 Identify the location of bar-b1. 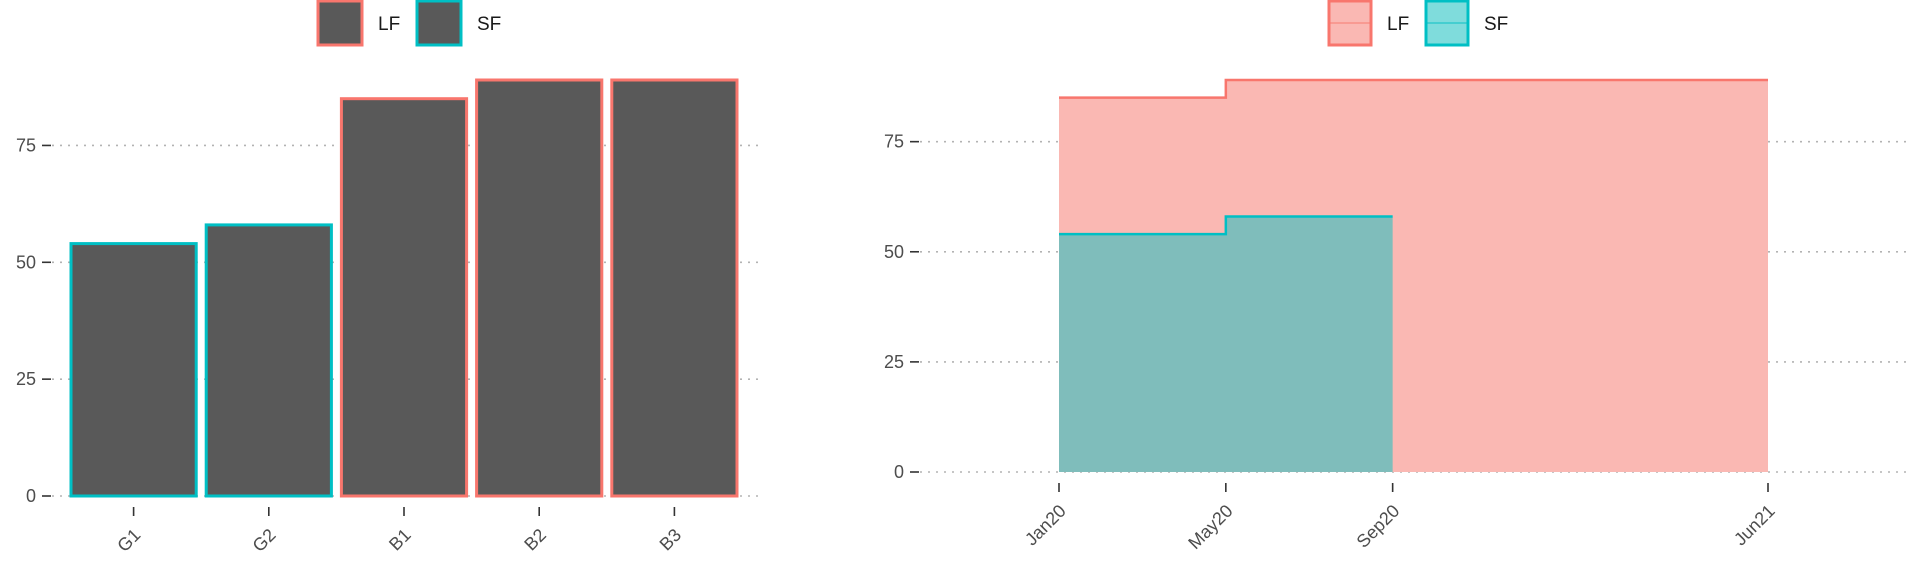
(404, 297).